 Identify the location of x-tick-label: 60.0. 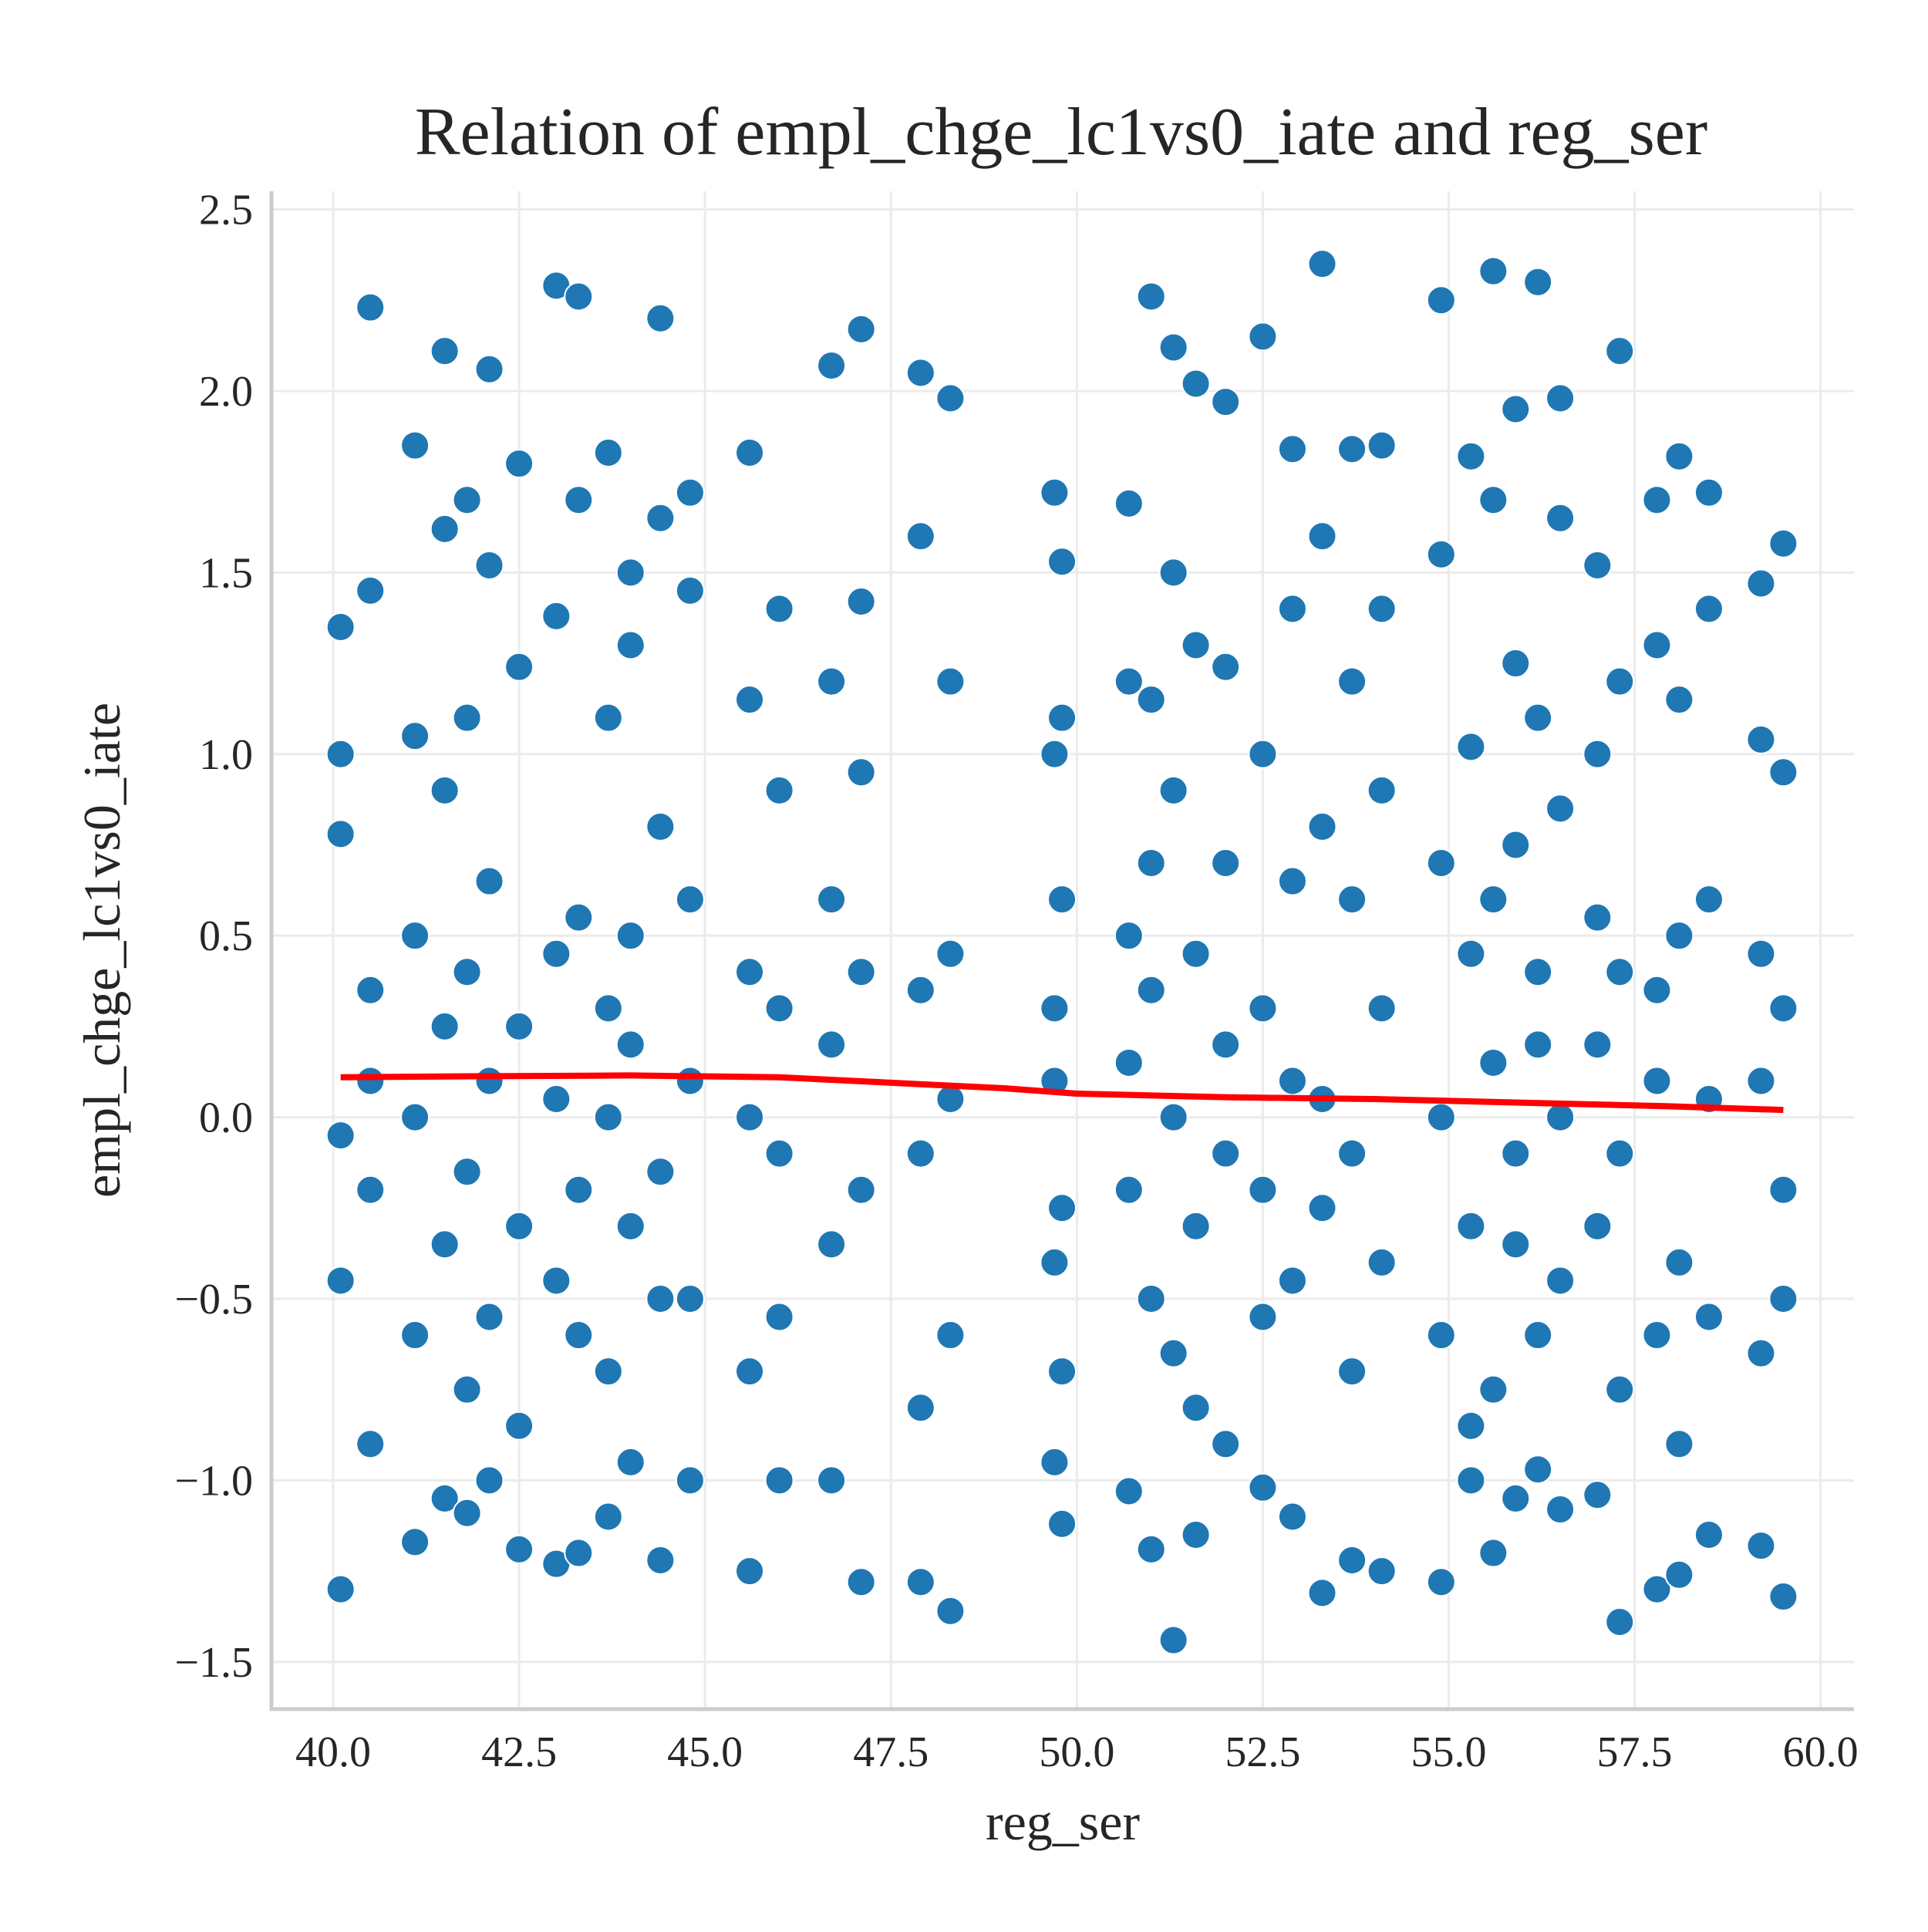
(1821, 1752).